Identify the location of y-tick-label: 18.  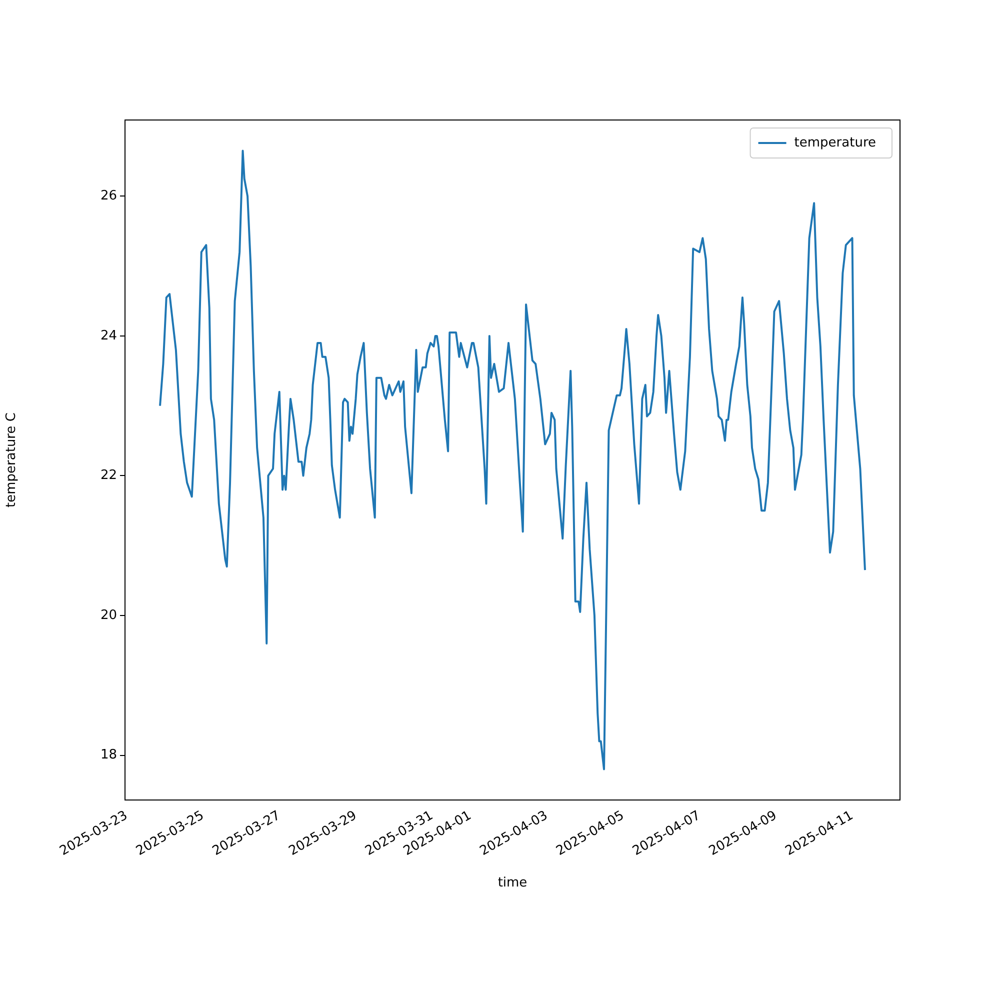
(108, 755).